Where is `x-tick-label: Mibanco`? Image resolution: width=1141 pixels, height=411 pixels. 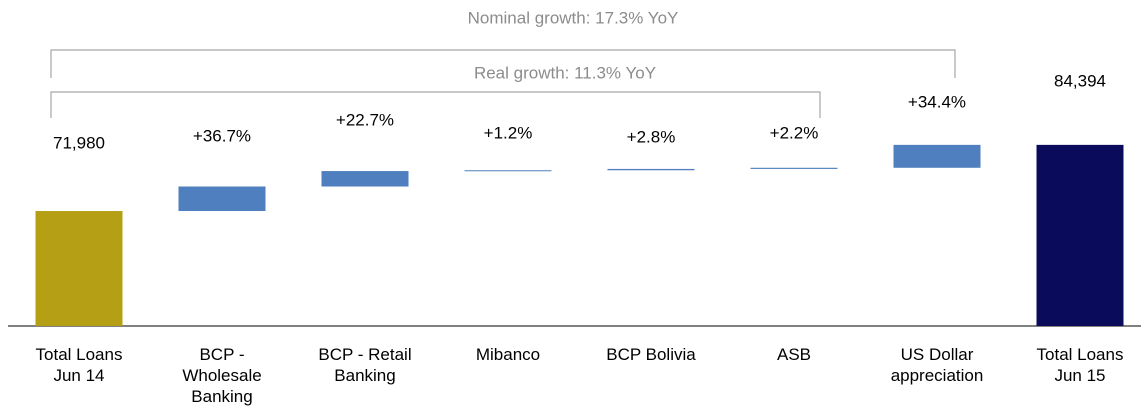 x-tick-label: Mibanco is located at coordinates (508, 354).